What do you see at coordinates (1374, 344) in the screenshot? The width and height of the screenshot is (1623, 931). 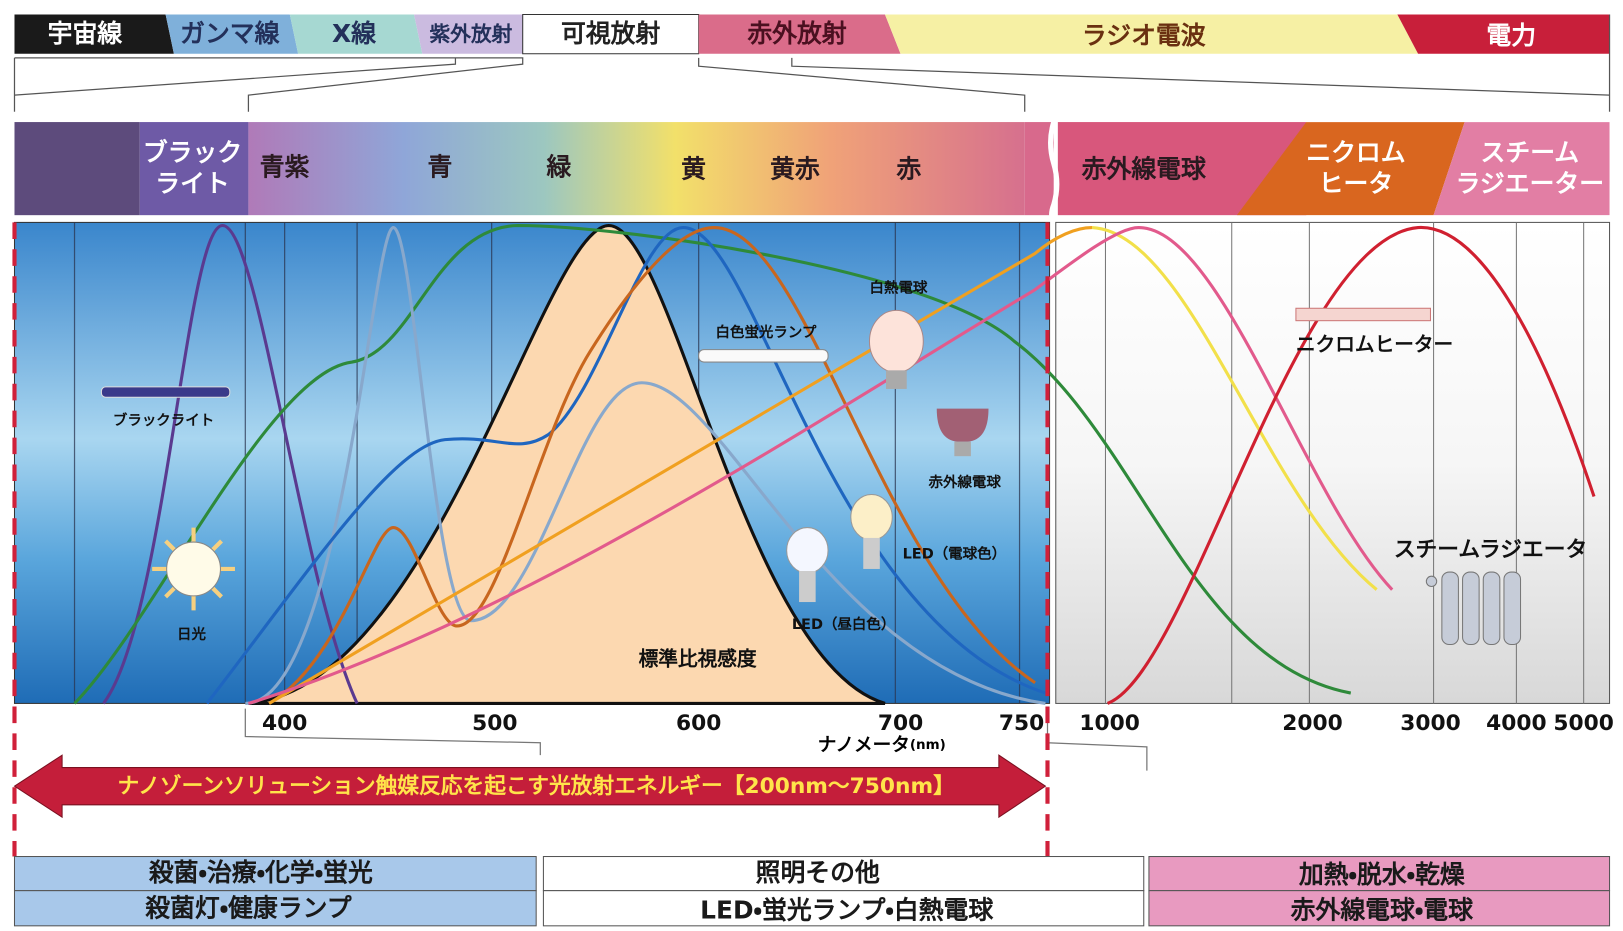 I see `source-label: ニクロムヒーター` at bounding box center [1374, 344].